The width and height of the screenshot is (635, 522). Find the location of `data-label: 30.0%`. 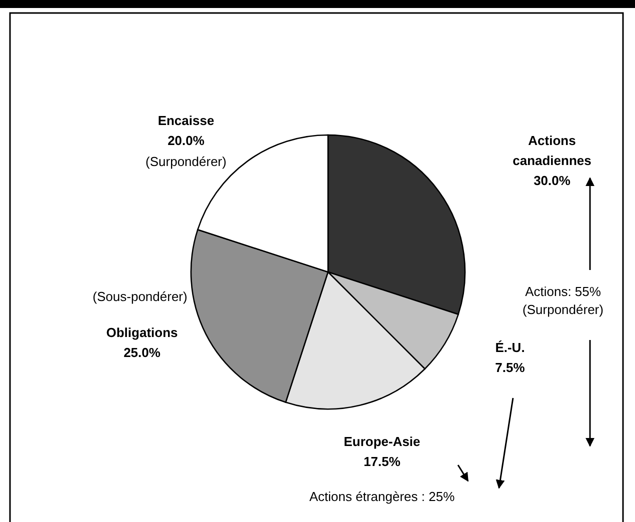

data-label: 30.0% is located at coordinates (552, 180).